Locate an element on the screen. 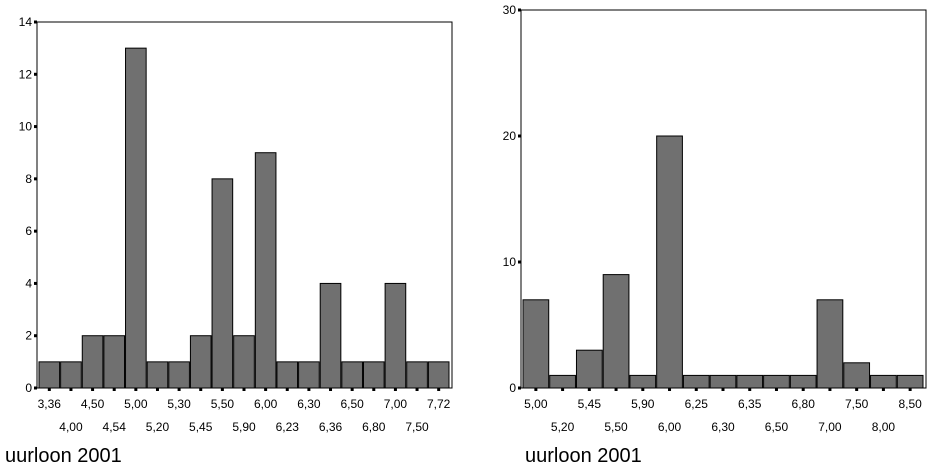 This screenshot has width=928, height=467. y-tick-label: 30 is located at coordinates (510, 10).